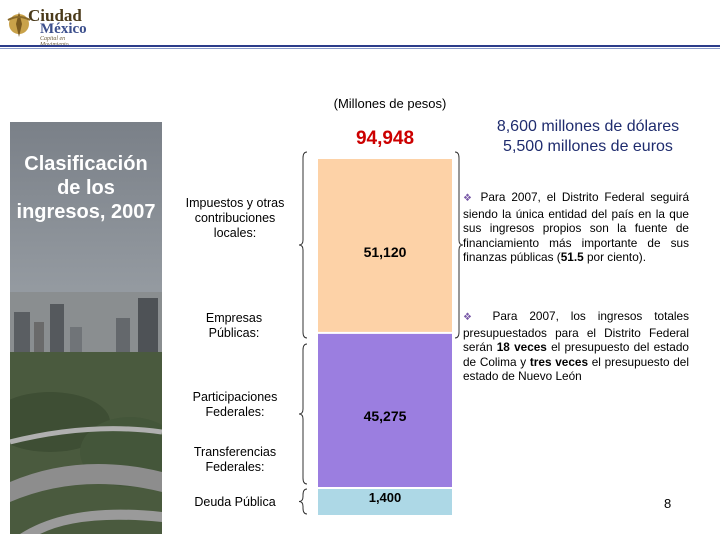 This screenshot has height=540, width=720. I want to click on ciudad-mexico-logo: Ciudad México Capital en Movimiento, so click(49, 26).